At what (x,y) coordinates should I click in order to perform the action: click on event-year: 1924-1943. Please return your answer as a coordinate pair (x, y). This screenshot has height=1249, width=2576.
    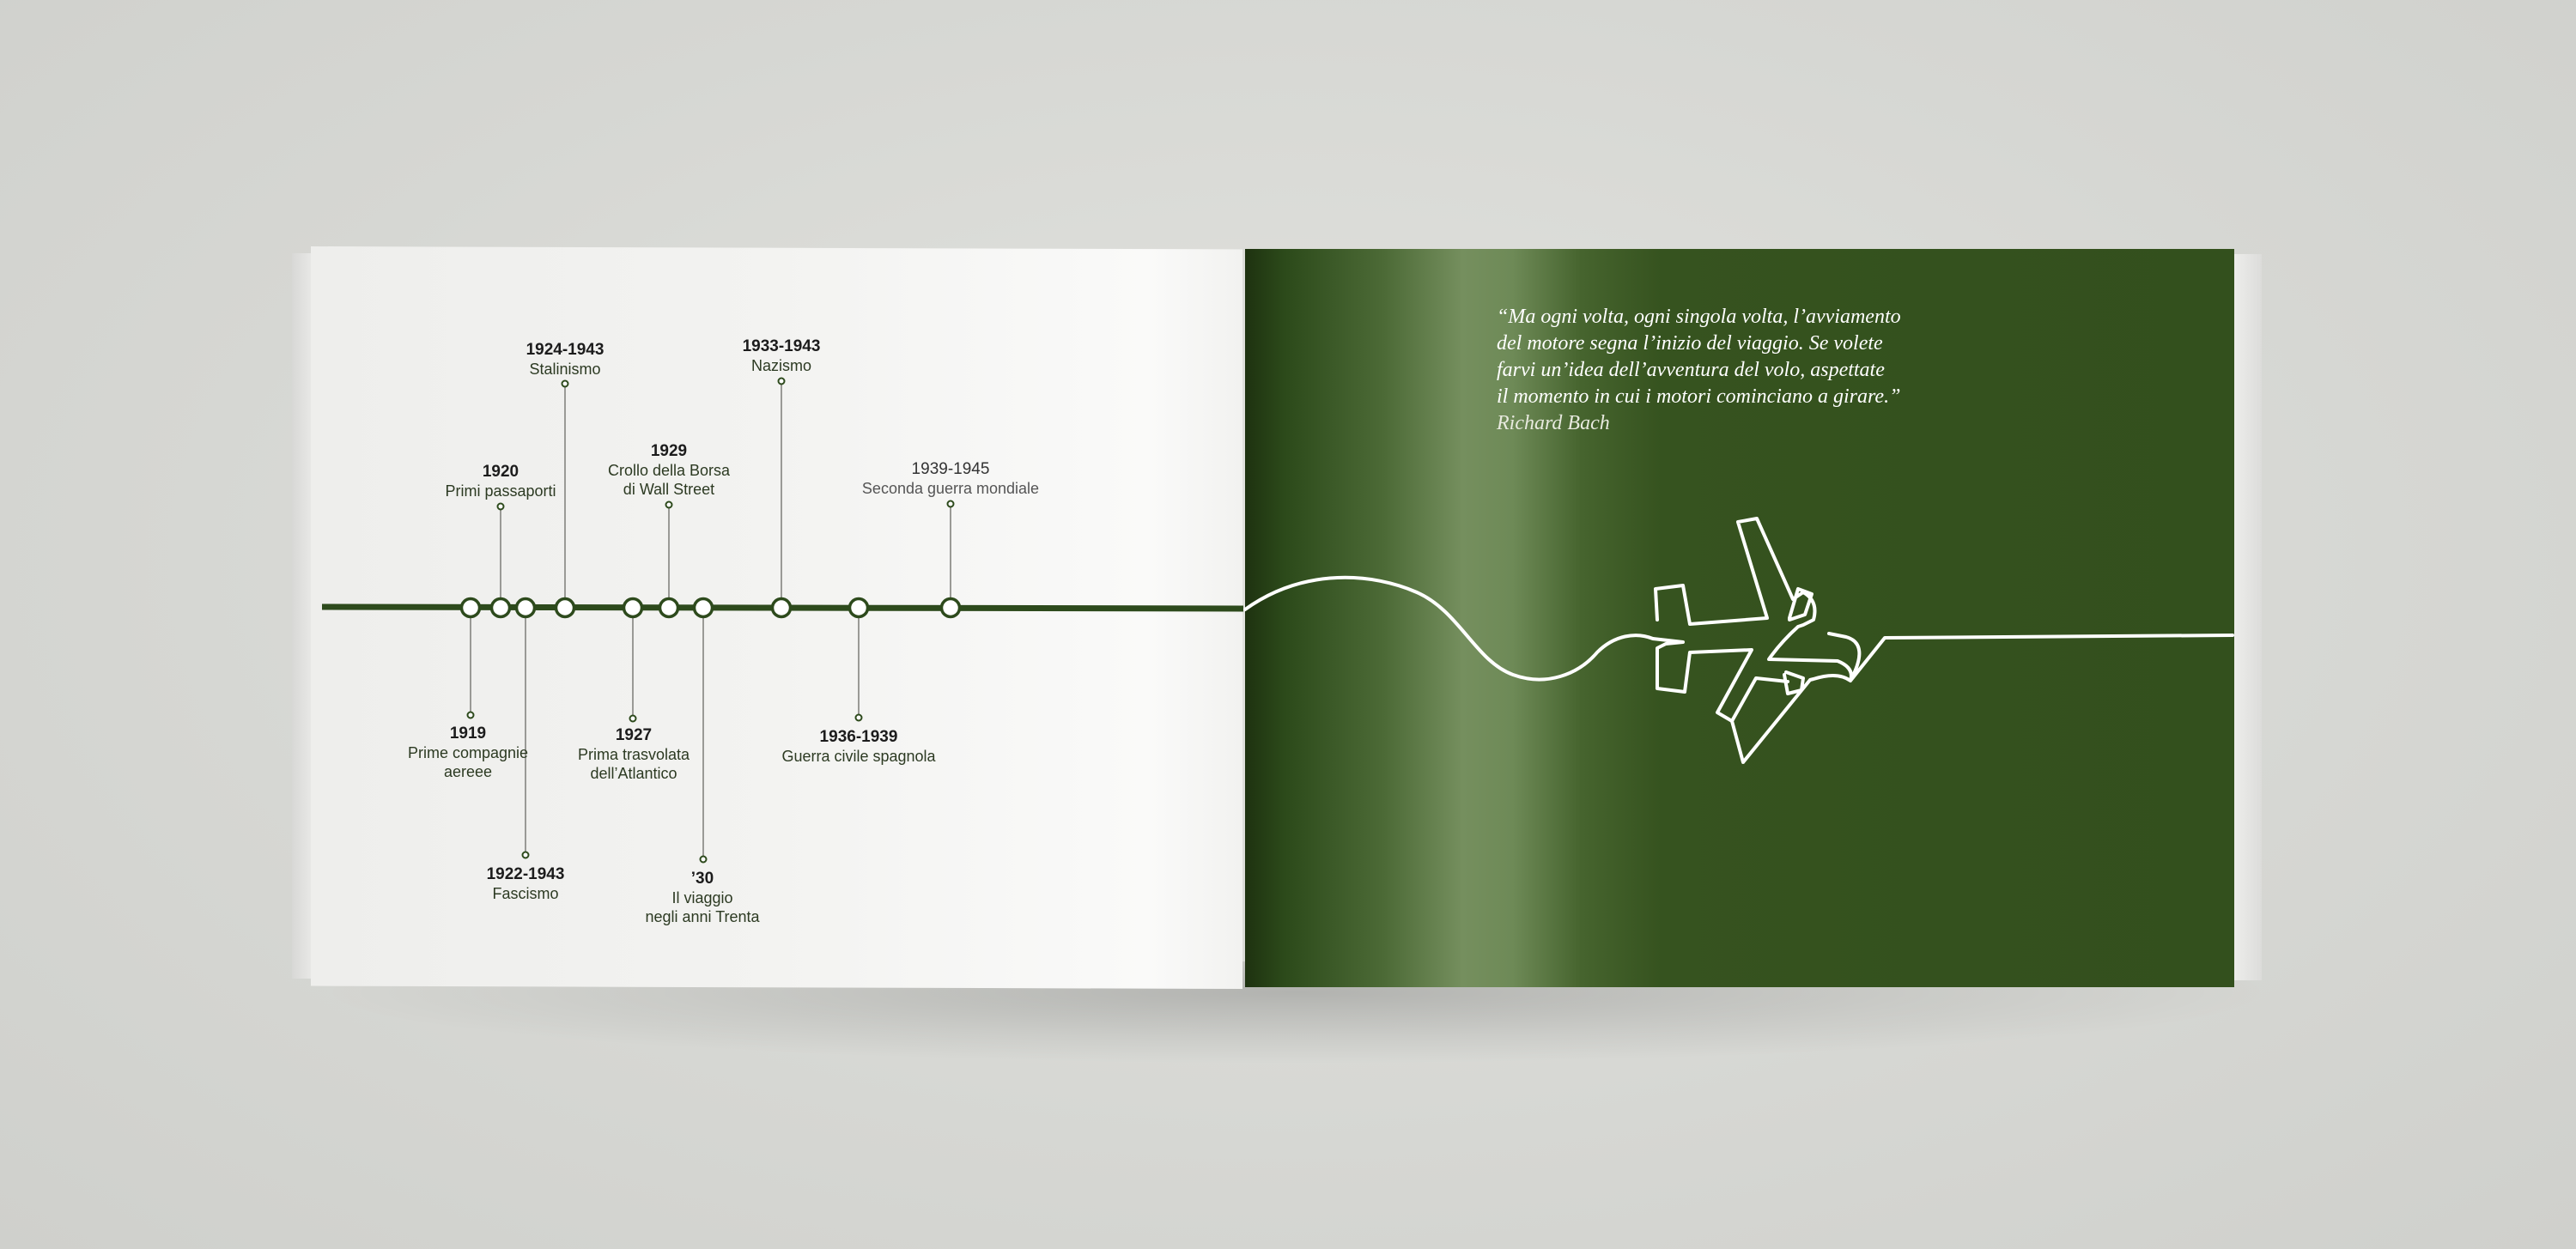
    Looking at the image, I should click on (565, 350).